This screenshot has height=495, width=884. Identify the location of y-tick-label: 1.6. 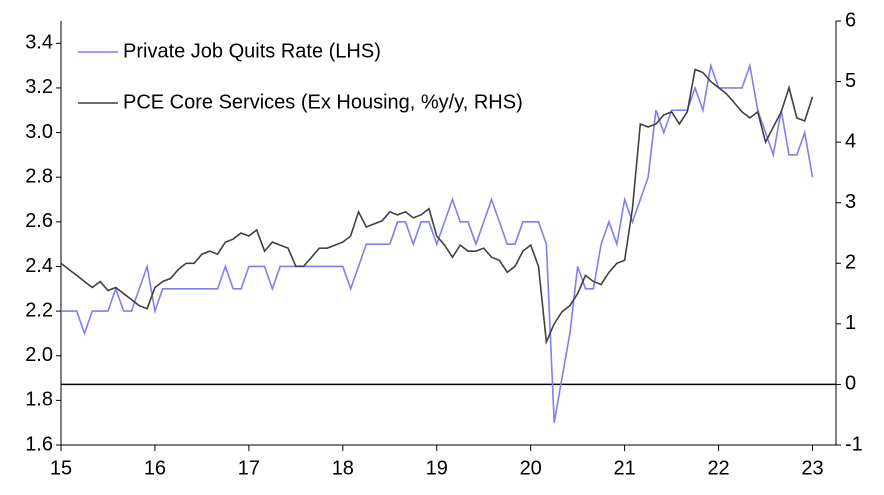
(39, 444).